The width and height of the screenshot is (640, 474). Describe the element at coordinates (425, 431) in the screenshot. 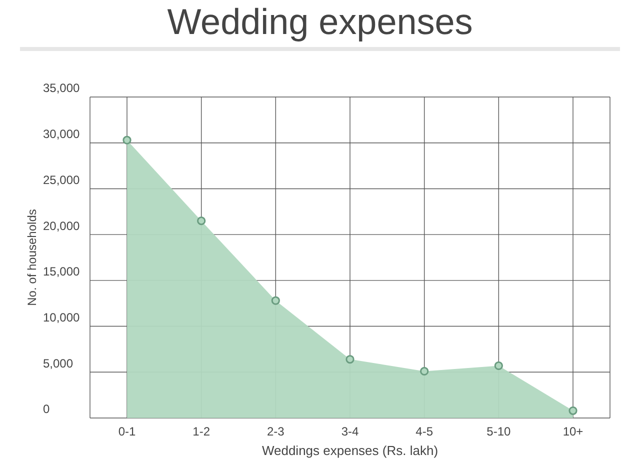

I see `x-tick-label: 4-5` at that location.